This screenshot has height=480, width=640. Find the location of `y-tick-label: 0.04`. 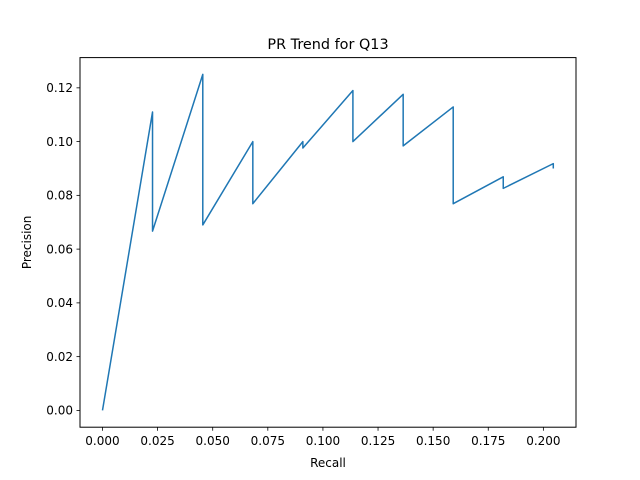

y-tick-label: 0.04 is located at coordinates (59, 303).